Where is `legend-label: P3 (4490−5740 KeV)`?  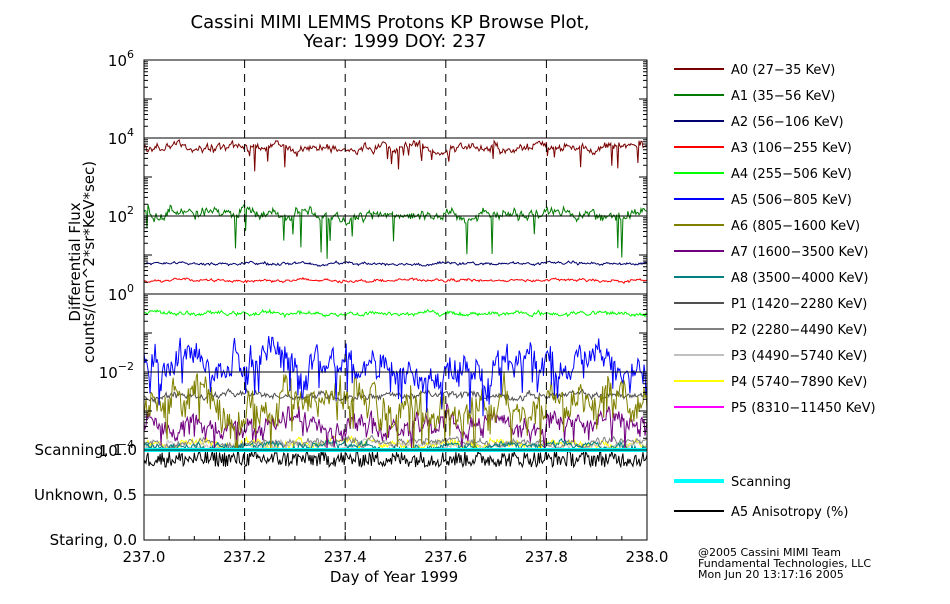
legend-label: P3 (4490−5740 KeV) is located at coordinates (799, 356).